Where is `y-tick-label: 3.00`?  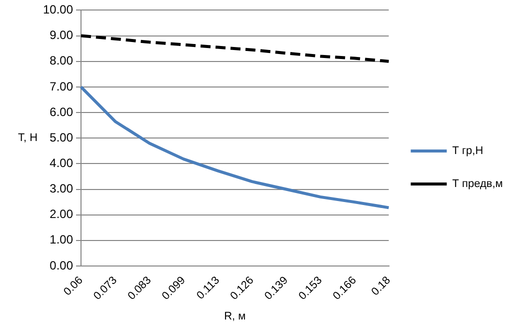
y-tick-label: 3.00 is located at coordinates (62, 189).